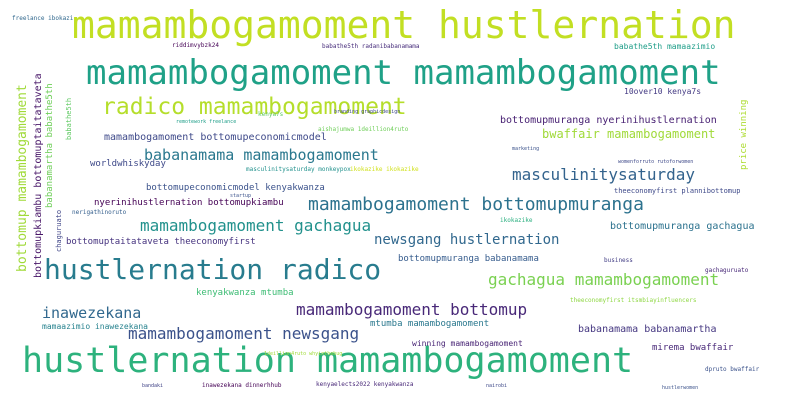 The width and height of the screenshot is (790, 405). I want to click on word: kenya7s, so click(271, 114).